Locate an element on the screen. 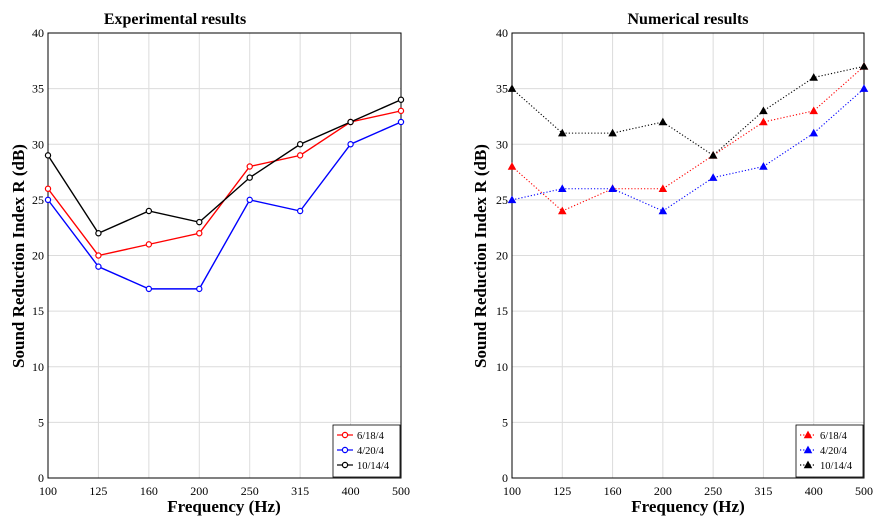  y-tick-label: 25 is located at coordinates (38, 200).